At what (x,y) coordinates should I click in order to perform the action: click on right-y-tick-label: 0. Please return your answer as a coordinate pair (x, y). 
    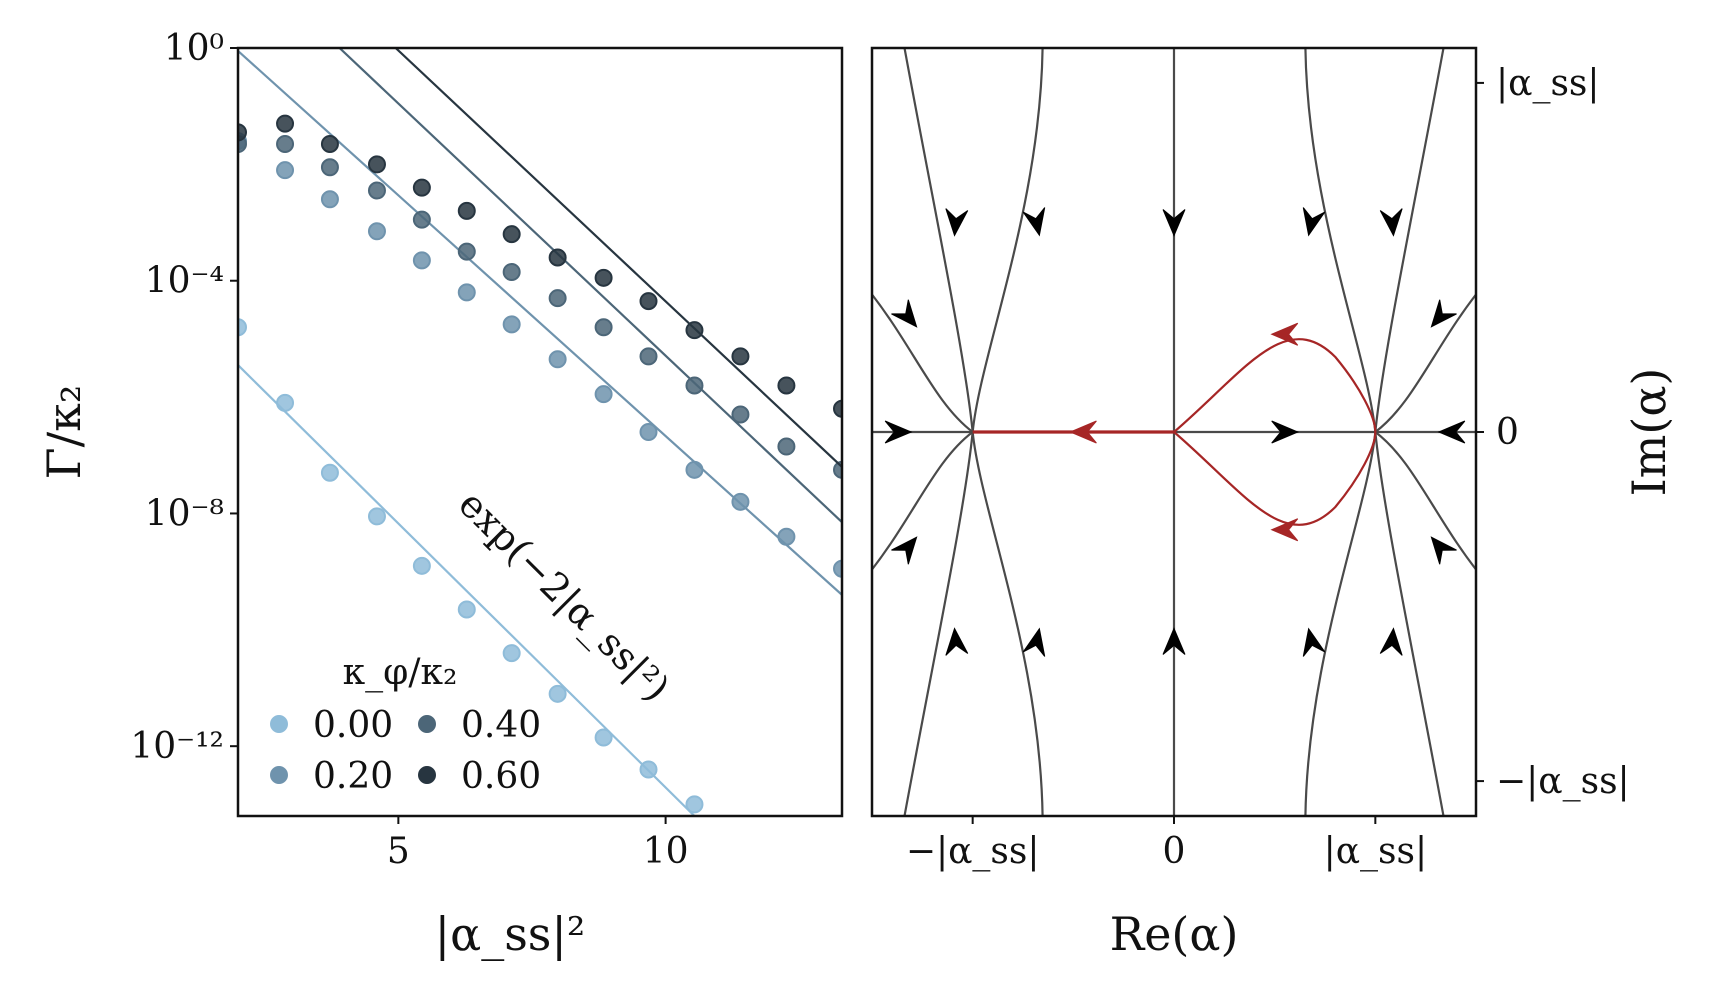
    Looking at the image, I should click on (1507, 432).